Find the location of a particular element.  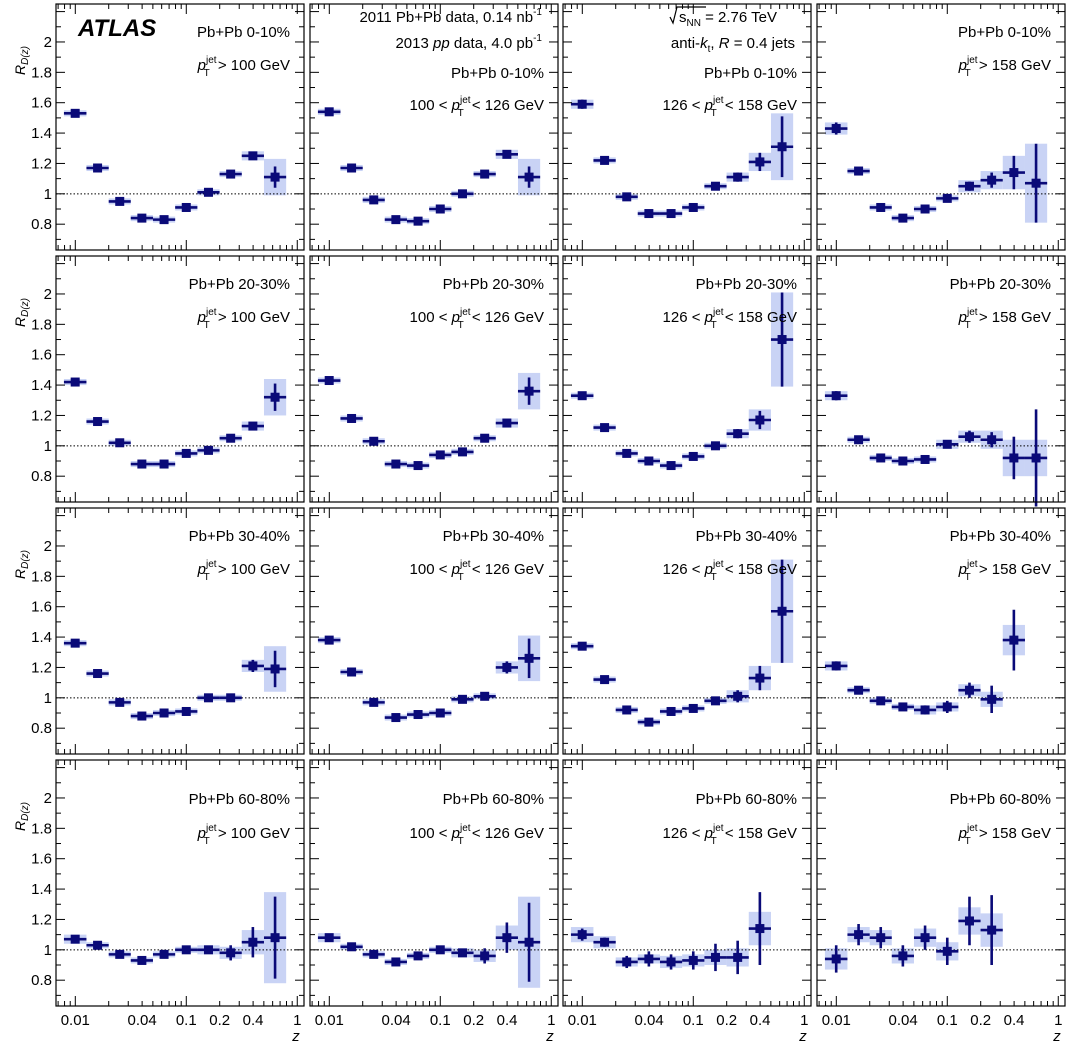

y-tick-label: 1.4 is located at coordinates (41, 637).